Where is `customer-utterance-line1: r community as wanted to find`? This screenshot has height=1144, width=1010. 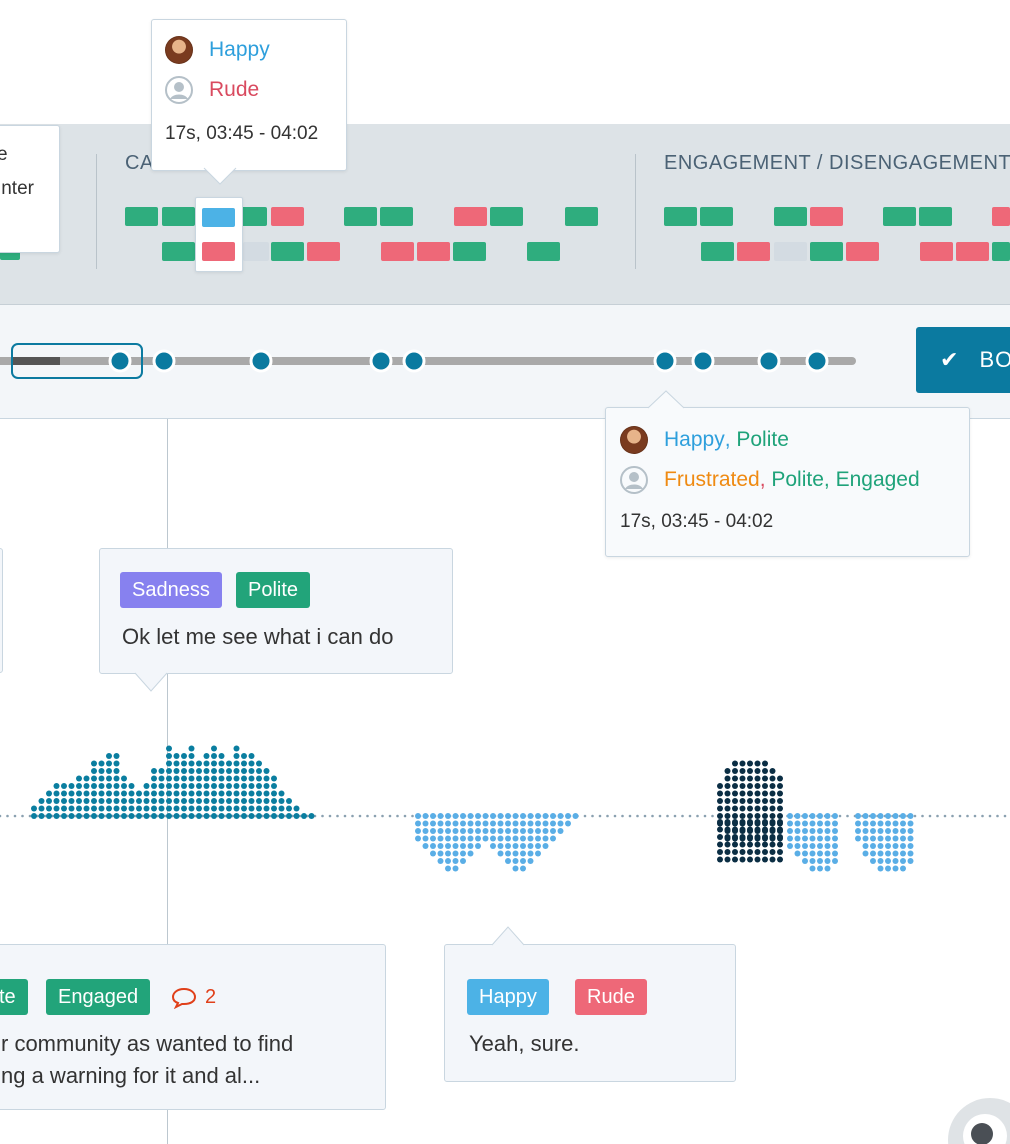 customer-utterance-line1: r community as wanted to find is located at coordinates (147, 1043).